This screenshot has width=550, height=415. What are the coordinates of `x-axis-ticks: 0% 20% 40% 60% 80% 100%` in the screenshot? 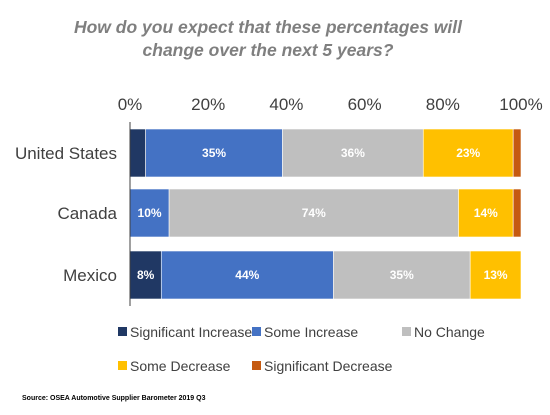 It's located at (330, 104).